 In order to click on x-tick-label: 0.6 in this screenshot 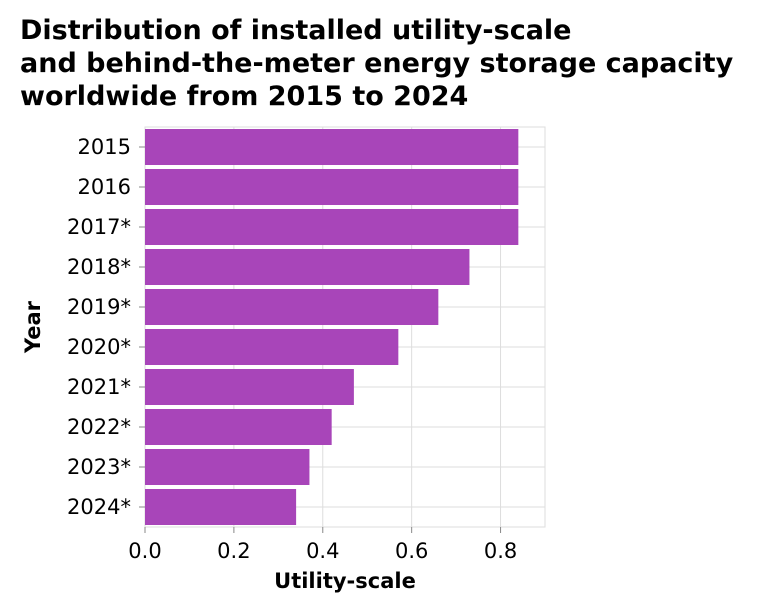, I will do `click(411, 551)`.